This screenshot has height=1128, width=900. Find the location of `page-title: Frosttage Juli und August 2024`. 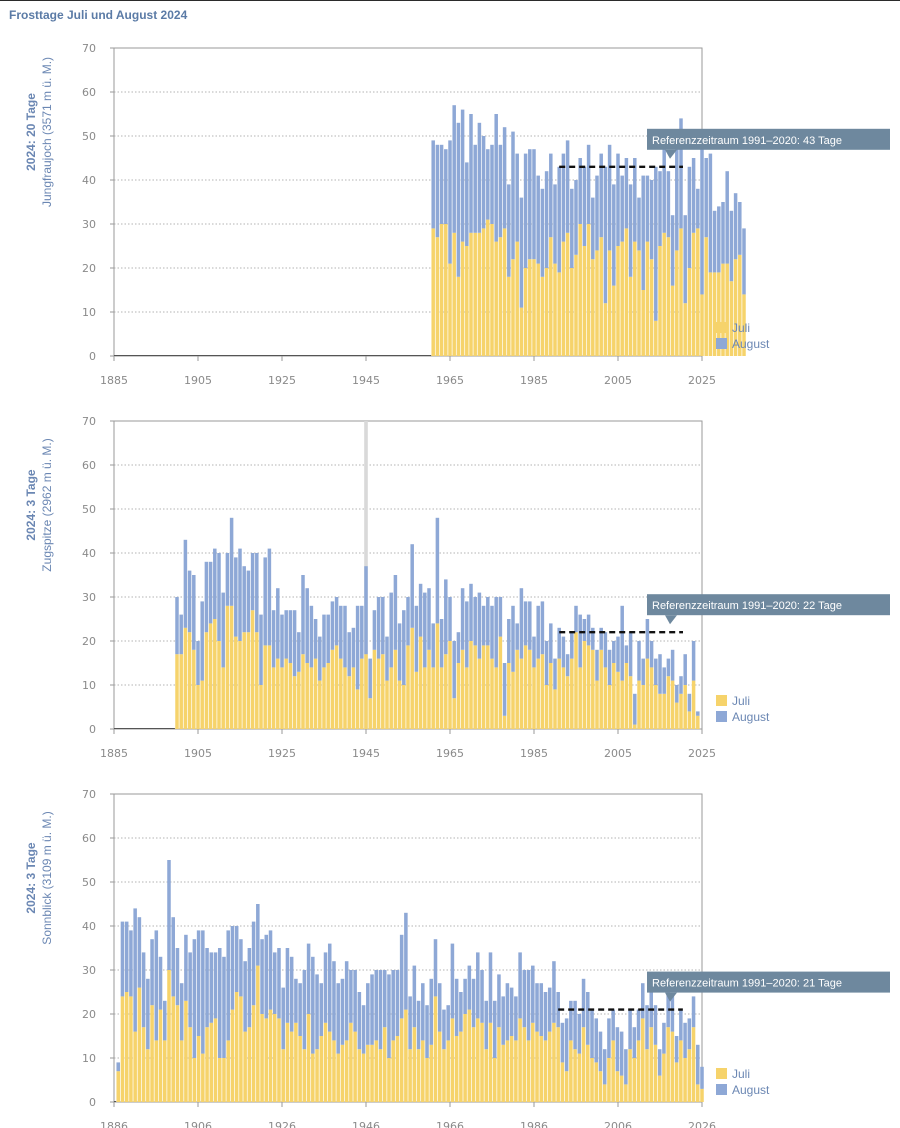

page-title: Frosttage Juli und August 2024 is located at coordinates (98, 15).